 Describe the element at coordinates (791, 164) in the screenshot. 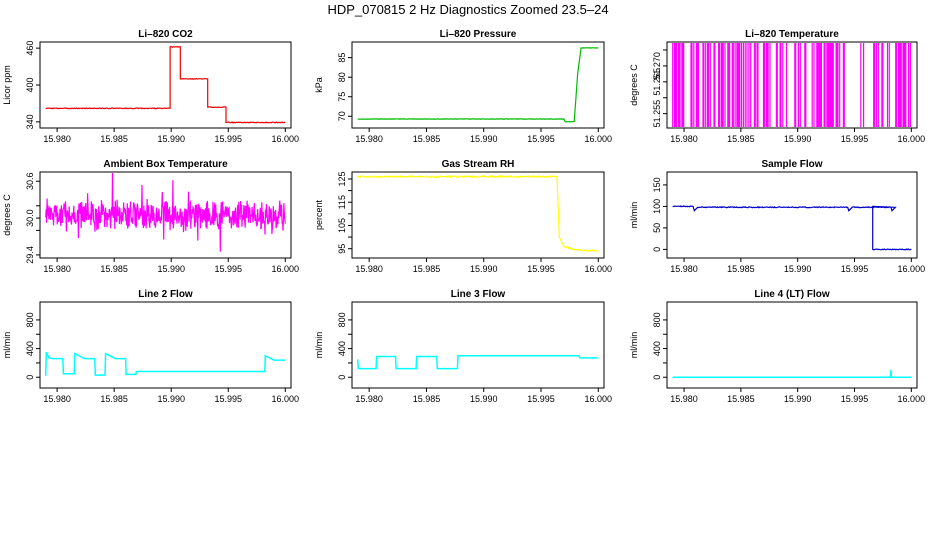

I see `chart-title: Sample Flow` at that location.